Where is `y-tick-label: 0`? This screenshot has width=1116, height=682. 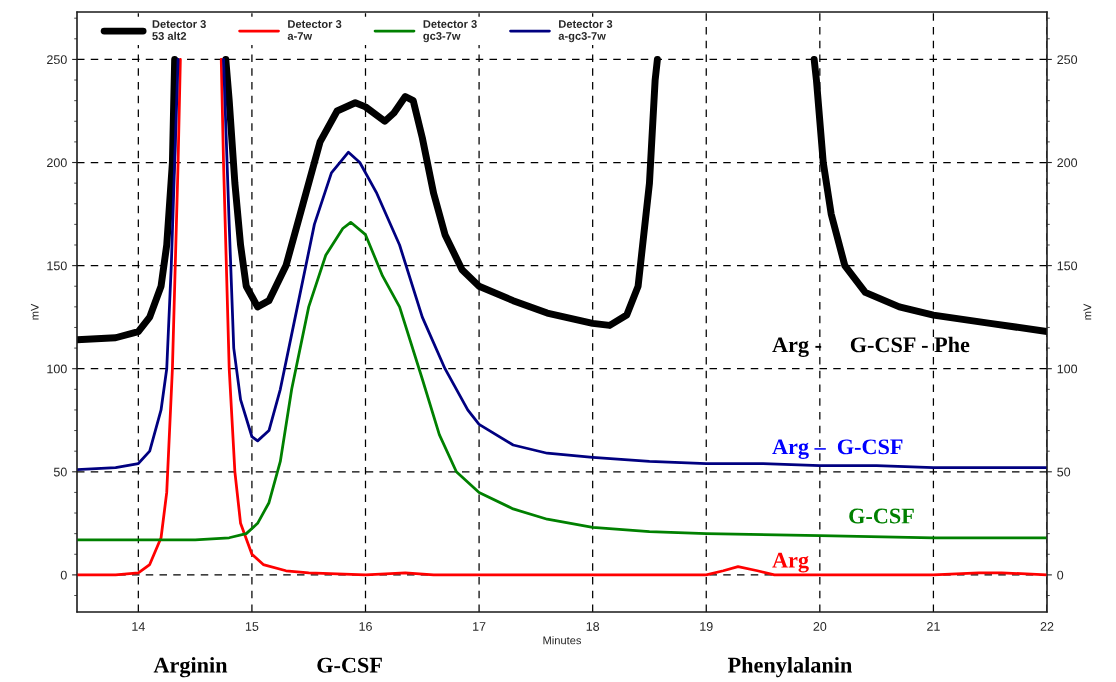 y-tick-label: 0 is located at coordinates (63, 575).